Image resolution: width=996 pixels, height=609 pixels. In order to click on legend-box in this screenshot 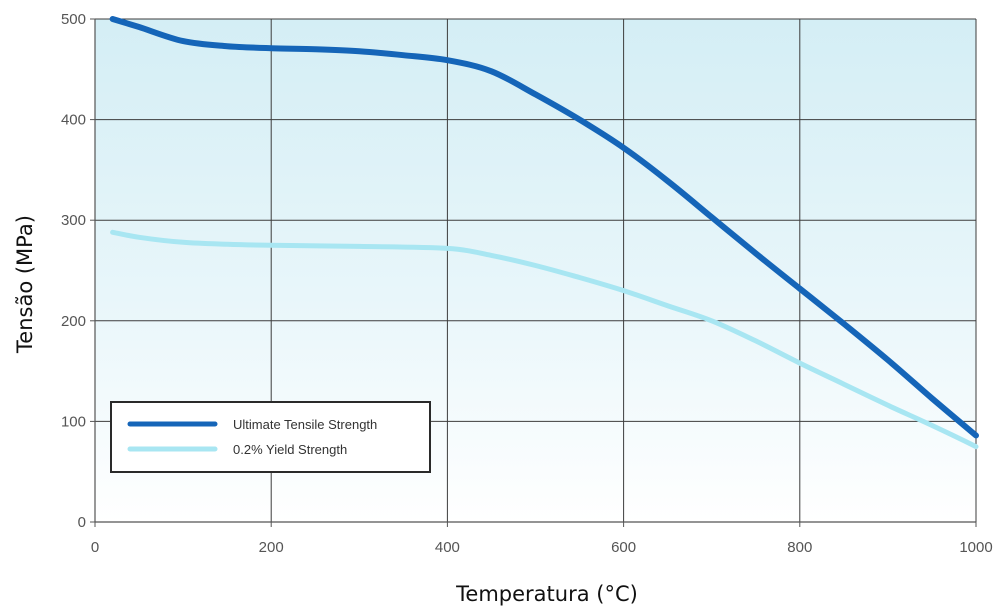, I will do `click(270, 437)`.